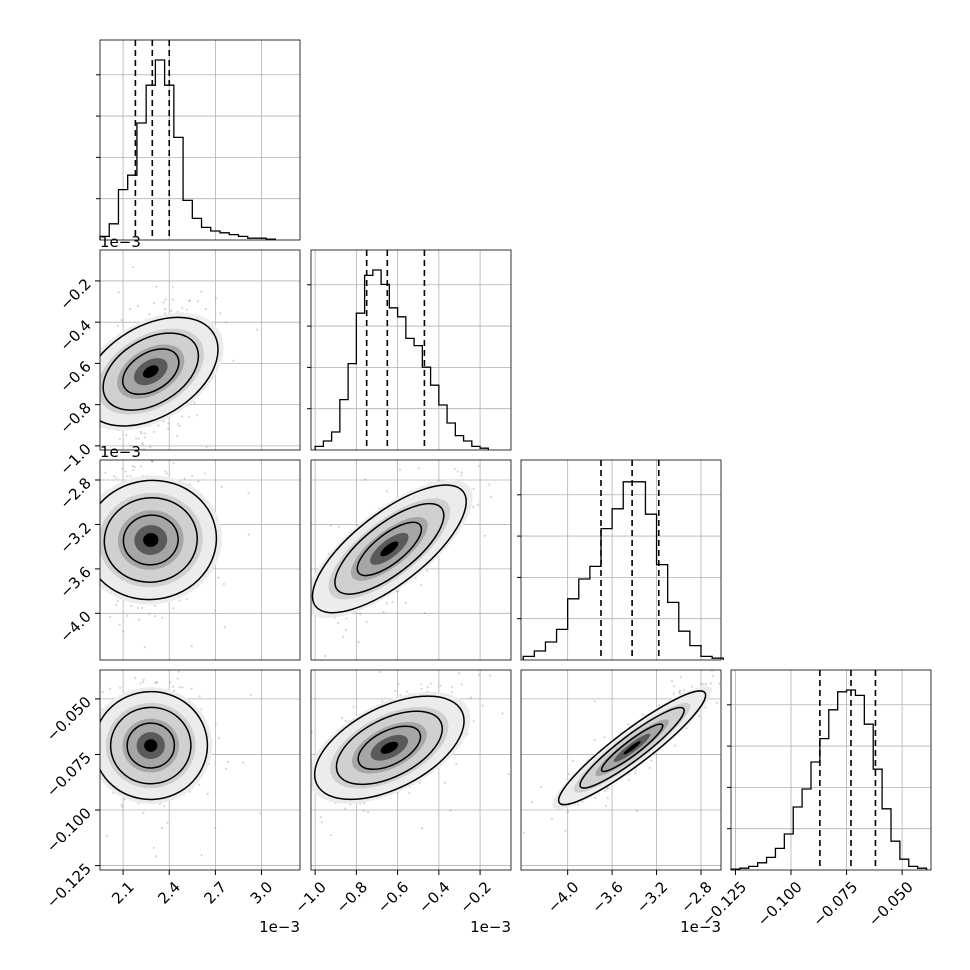 This screenshot has height=970, width=970. Describe the element at coordinates (262, 893) in the screenshot. I see `x-tick-label: 3.0` at that location.